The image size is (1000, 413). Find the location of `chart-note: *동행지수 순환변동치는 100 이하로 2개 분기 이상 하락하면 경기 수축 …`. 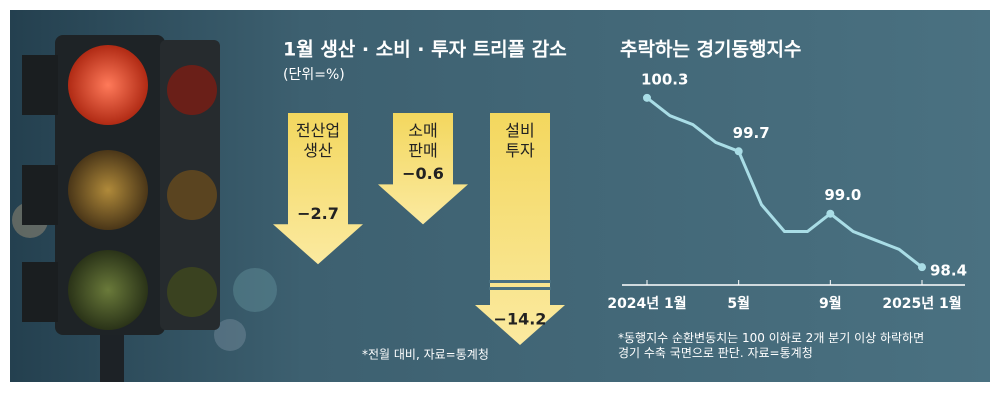

chart-note: *동행지수 순환변동치는 100 이하로 2개 분기 이상 하락하면 경기 수축 … is located at coordinates (771, 345).